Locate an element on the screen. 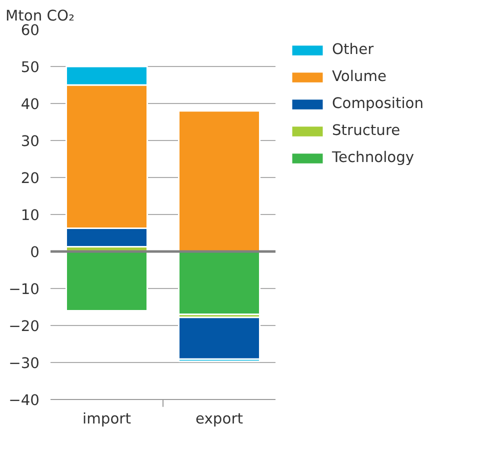 The image size is (485, 474). y-tick-label: −30 is located at coordinates (24, 363).